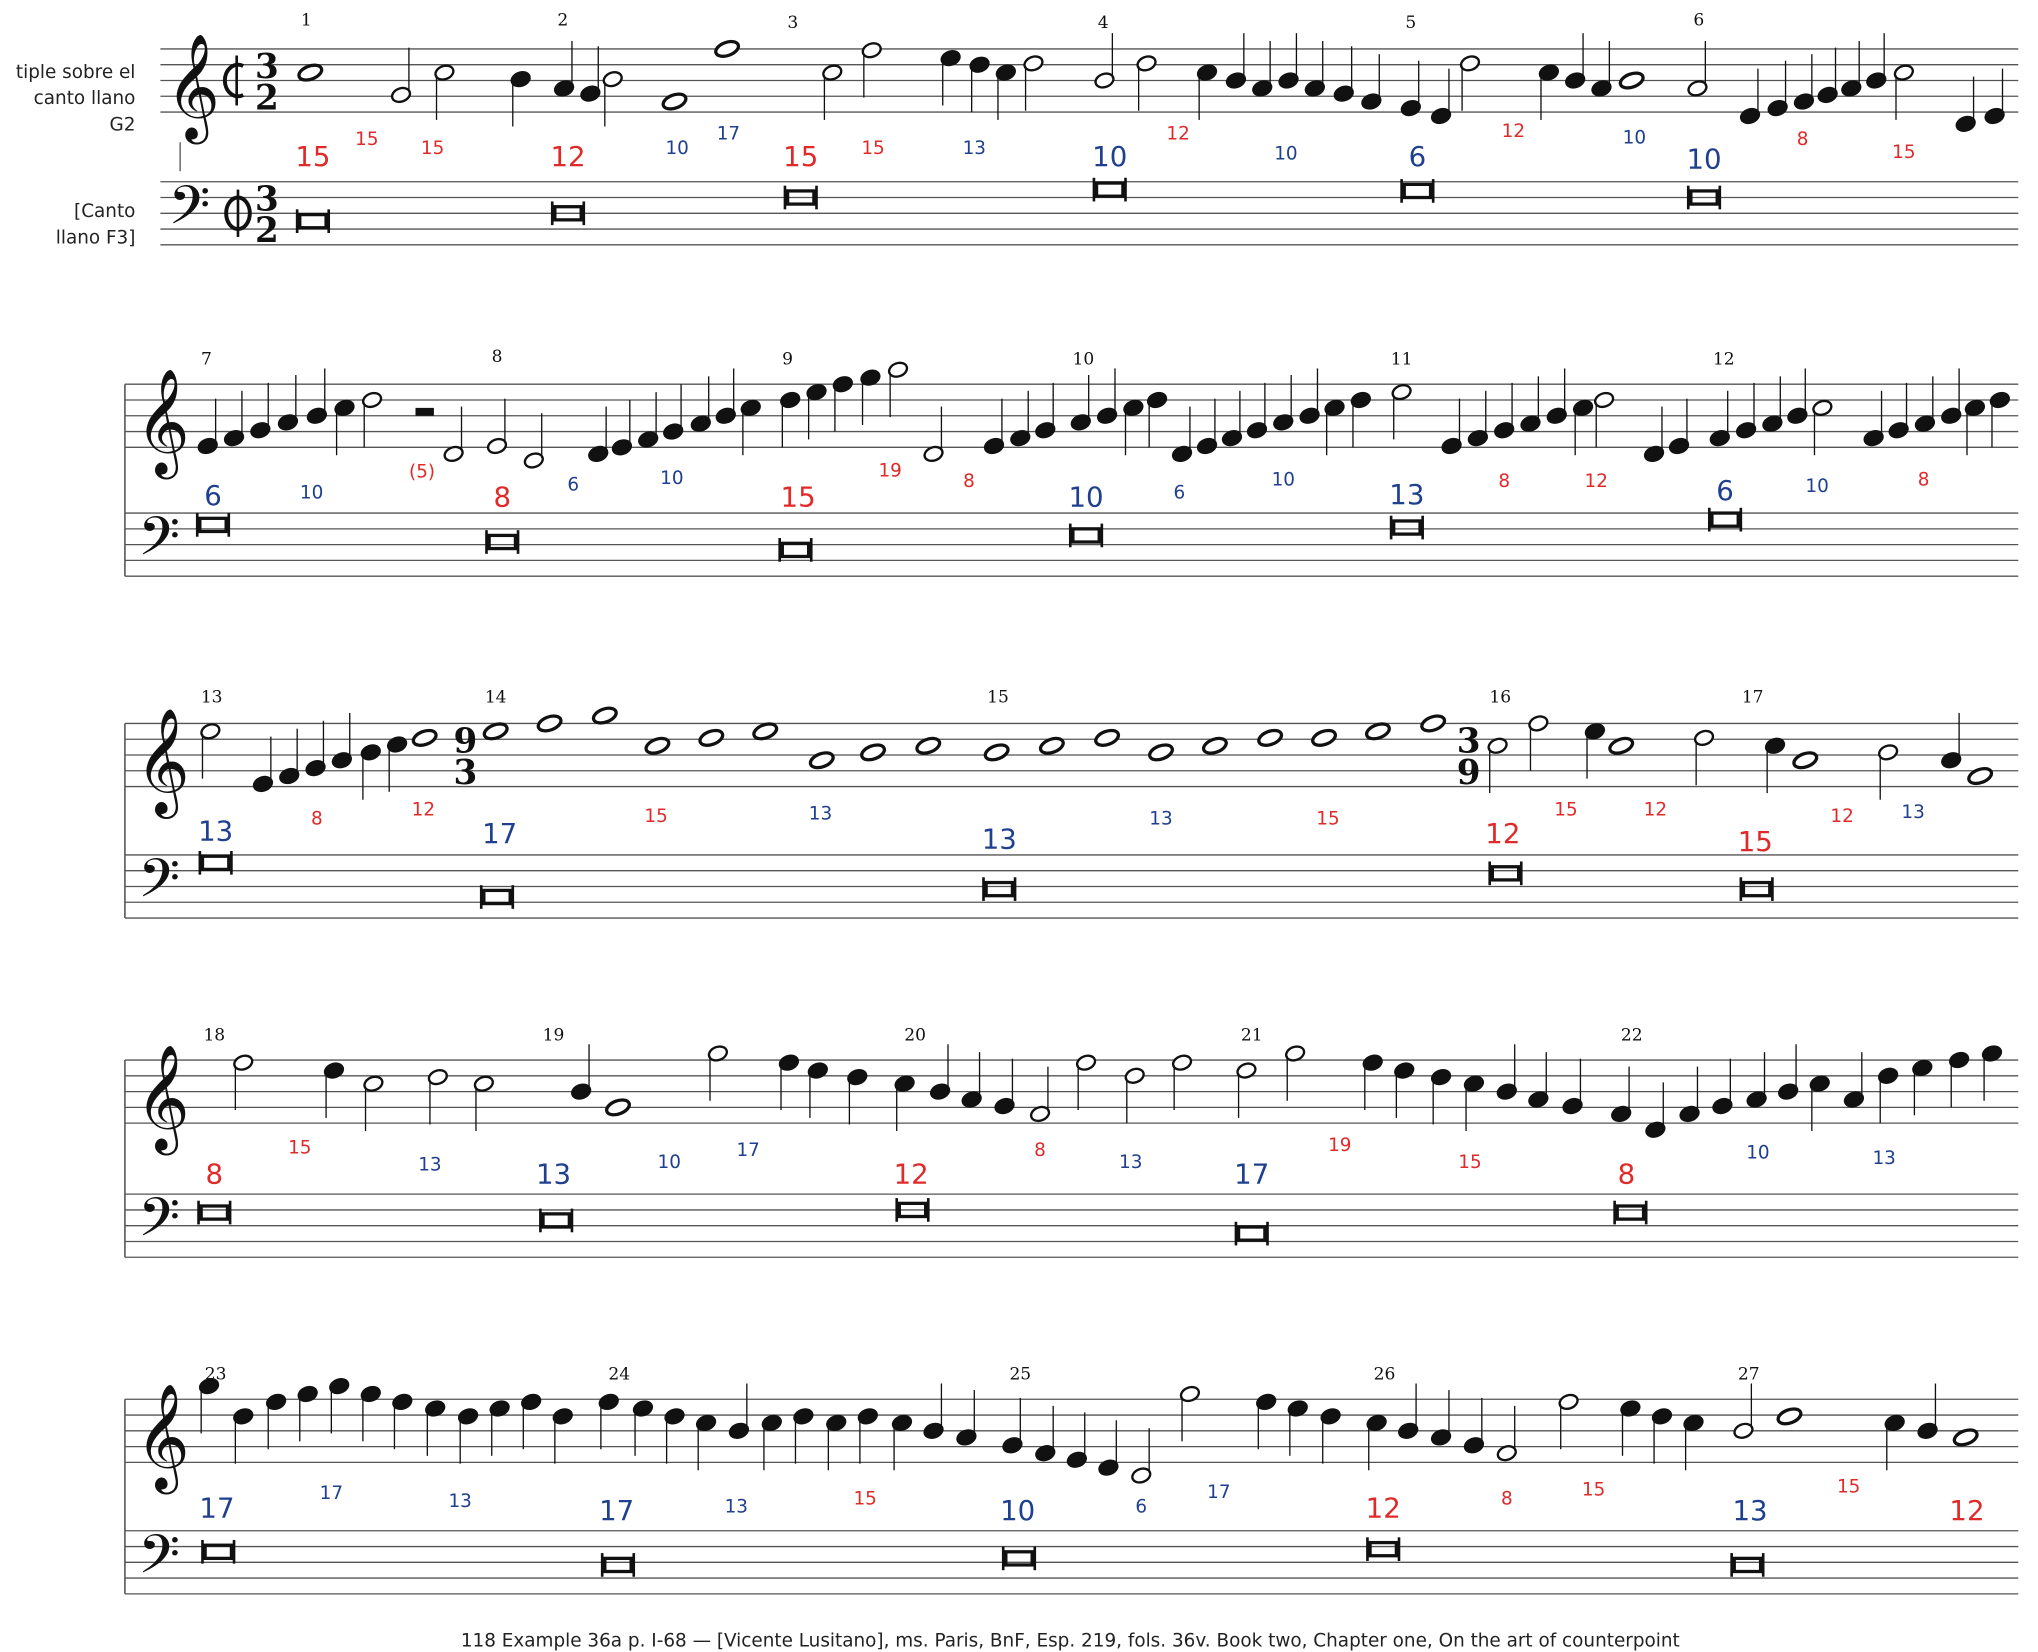 The height and width of the screenshot is (1652, 2038). What do you see at coordinates (1513, 131) in the screenshot?
I see `interval-label: 12` at bounding box center [1513, 131].